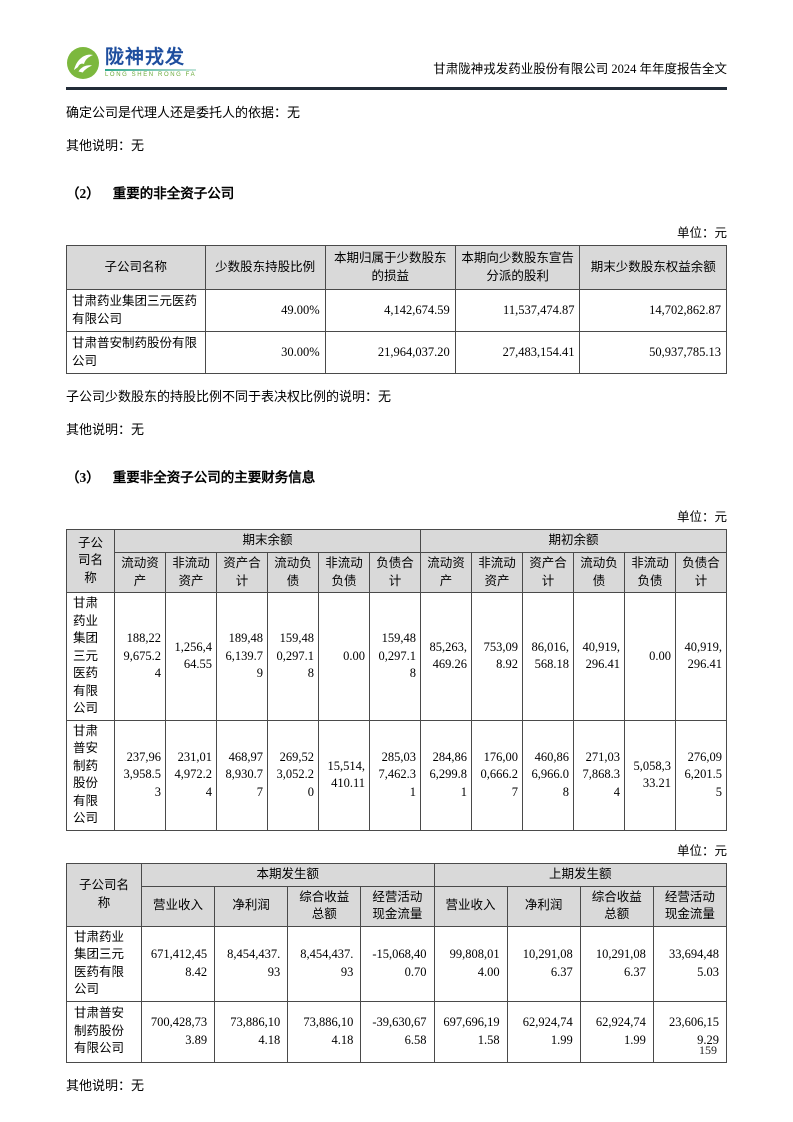 The image size is (793, 1122). Describe the element at coordinates (183, 112) in the screenshot. I see `agent-basis-line: 确定公司是代理人还是委托人的依据：无` at that location.